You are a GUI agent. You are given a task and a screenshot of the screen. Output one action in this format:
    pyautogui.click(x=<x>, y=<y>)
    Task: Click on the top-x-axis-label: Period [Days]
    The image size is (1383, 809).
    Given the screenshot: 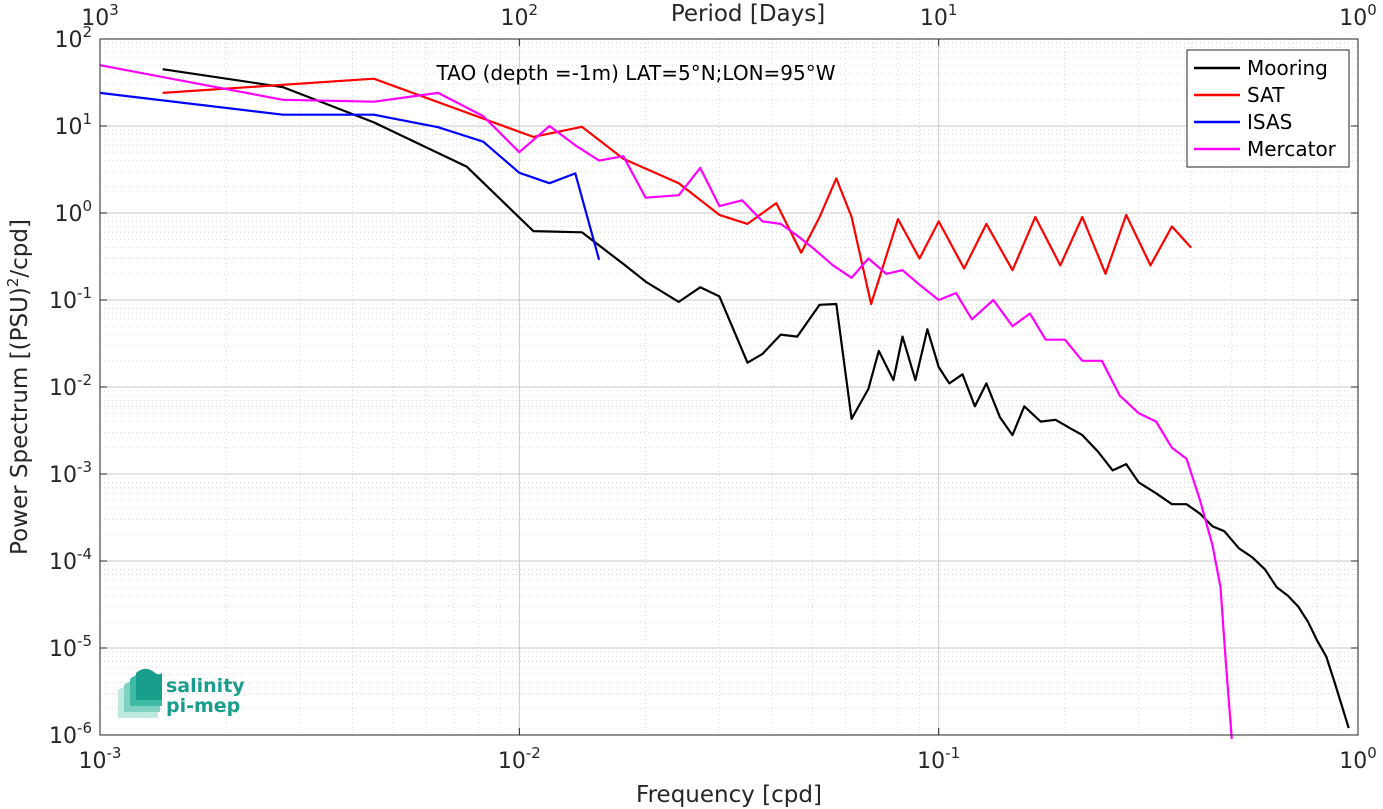 What is the action you would take?
    pyautogui.click(x=748, y=14)
    